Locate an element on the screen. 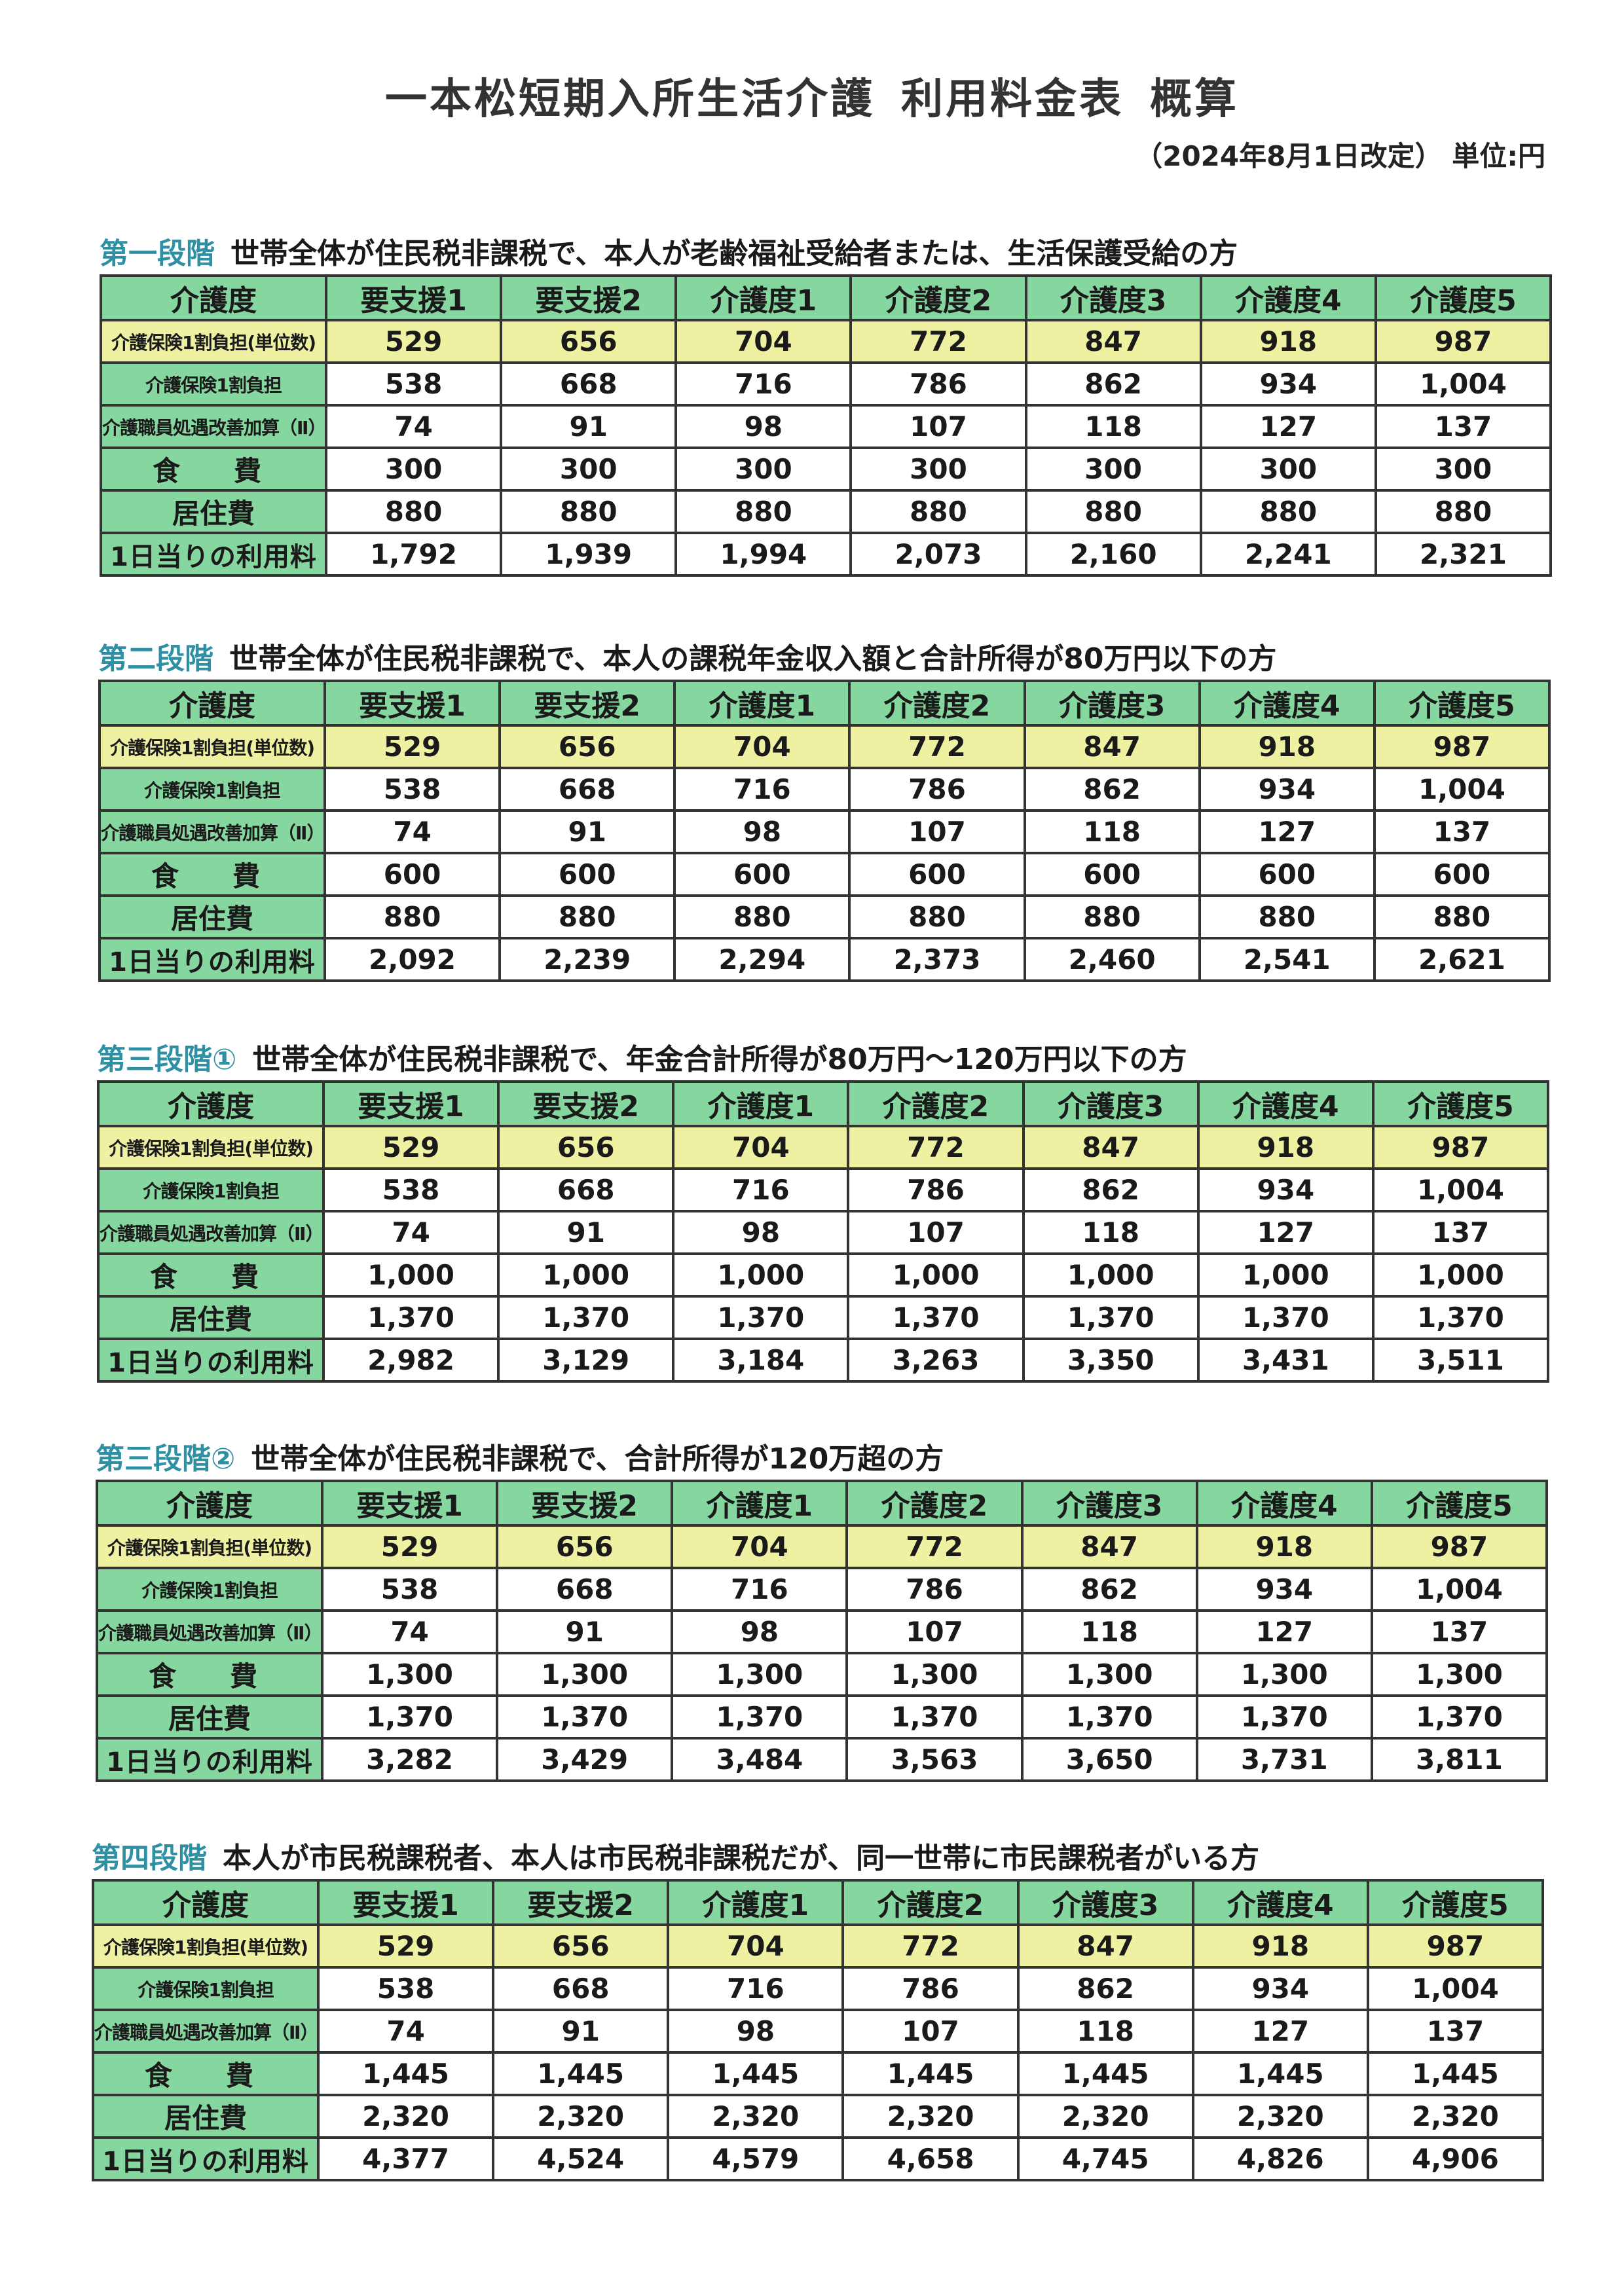 The image size is (1624, 2296). fee-cell: 3,429 is located at coordinates (585, 1759).